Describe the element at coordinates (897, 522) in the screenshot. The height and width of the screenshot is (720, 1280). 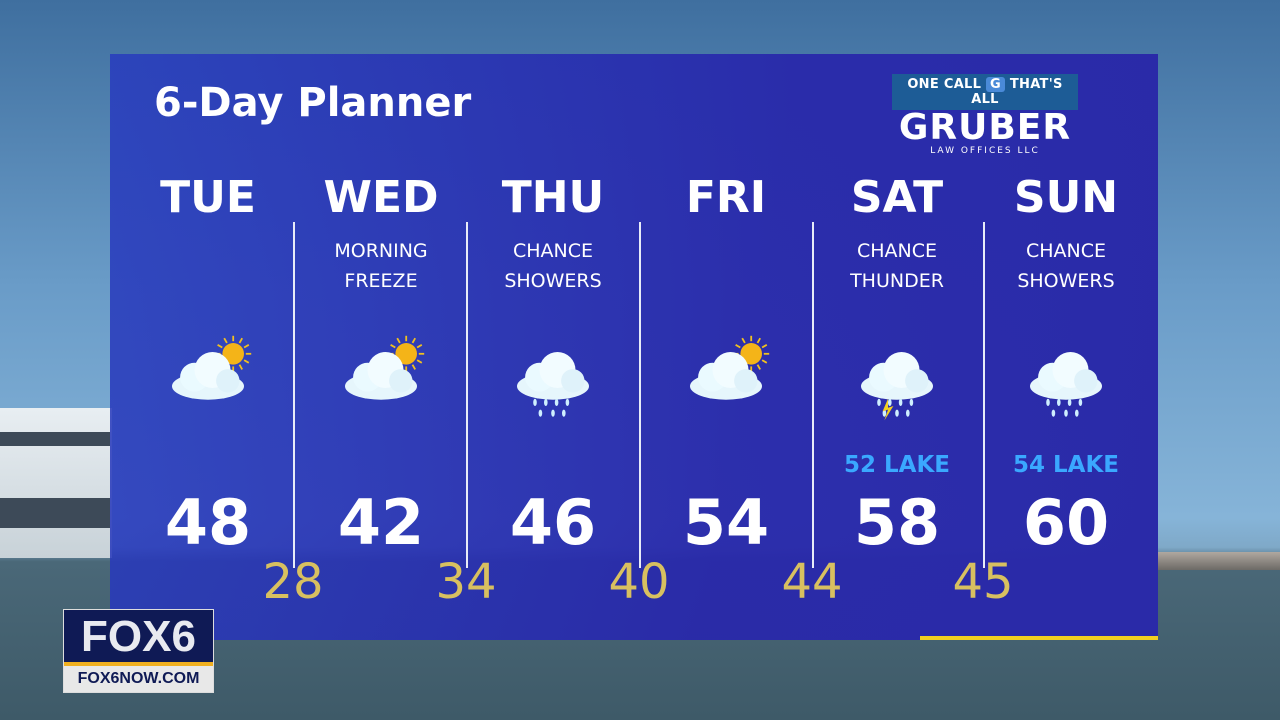
I see `high-temp: 58` at that location.